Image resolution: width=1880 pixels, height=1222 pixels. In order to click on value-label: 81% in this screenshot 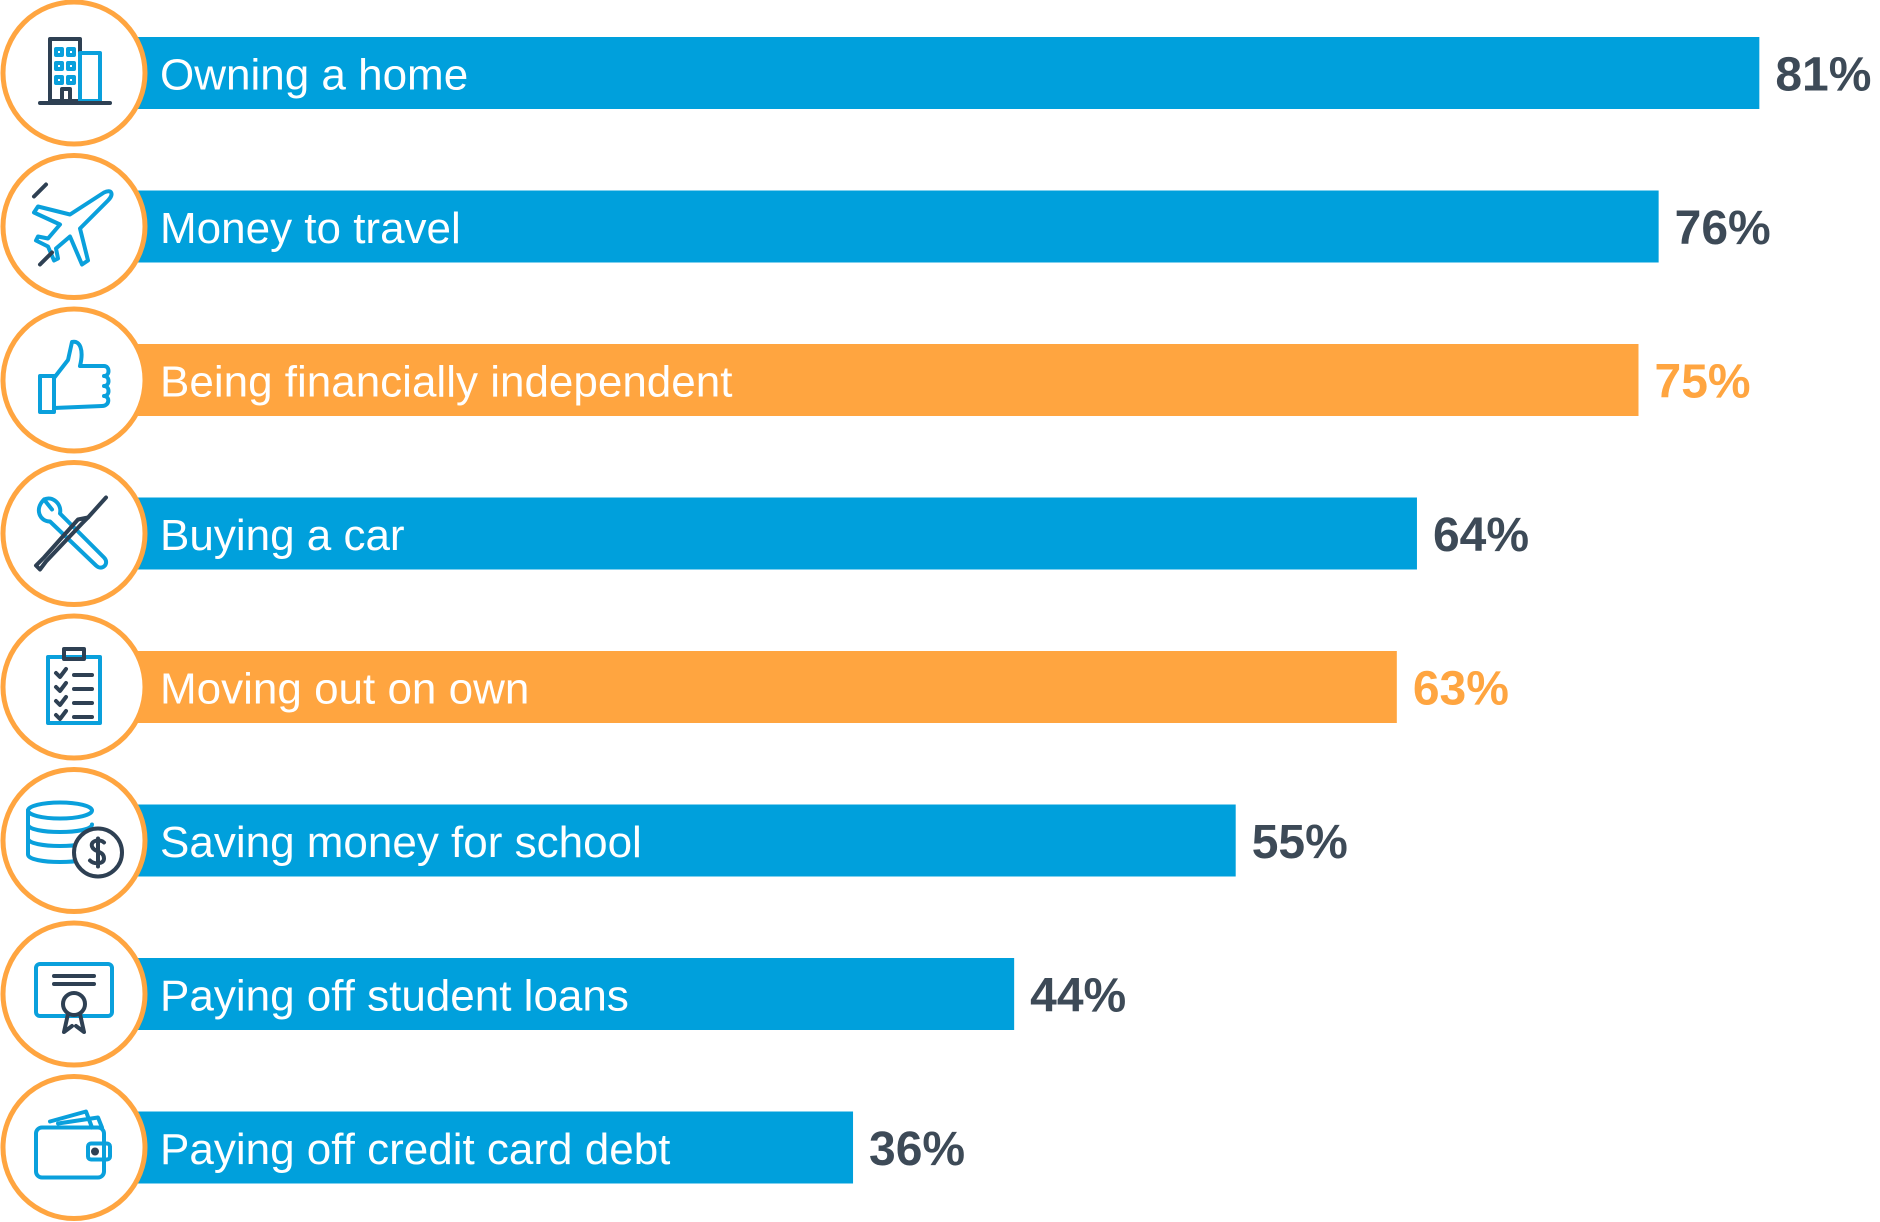, I will do `click(1823, 75)`.